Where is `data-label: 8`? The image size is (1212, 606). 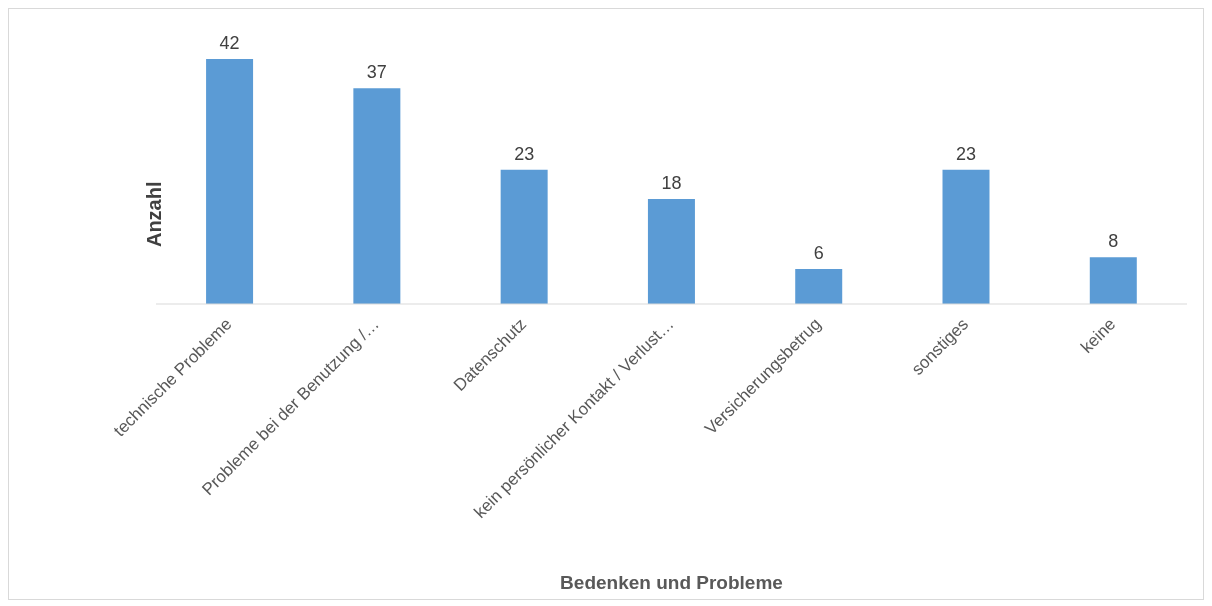
data-label: 8 is located at coordinates (1113, 241).